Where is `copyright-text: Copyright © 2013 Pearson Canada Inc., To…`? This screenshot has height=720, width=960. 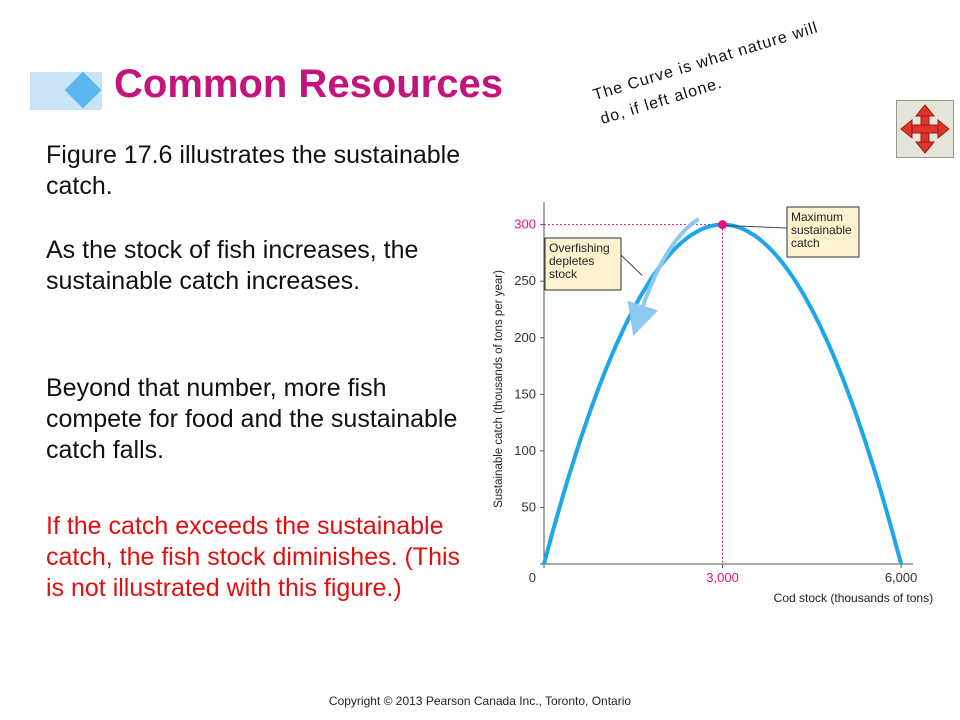
copyright-text: Copyright © 2013 Pearson Canada Inc., To… is located at coordinates (480, 701).